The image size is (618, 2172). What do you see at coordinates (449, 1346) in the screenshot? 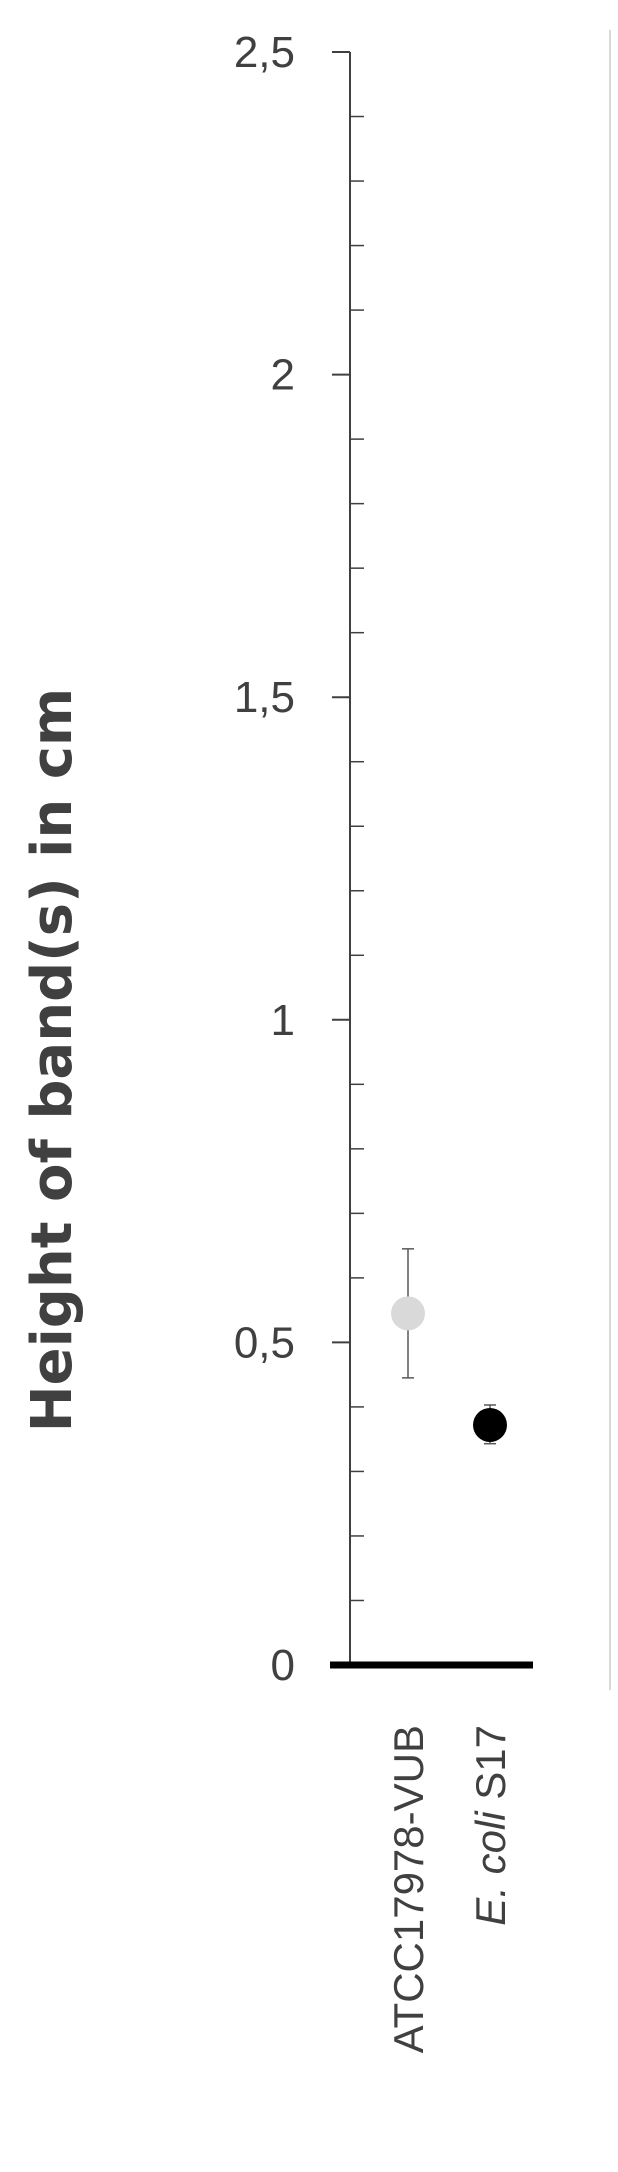
I see `data-points` at bounding box center [449, 1346].